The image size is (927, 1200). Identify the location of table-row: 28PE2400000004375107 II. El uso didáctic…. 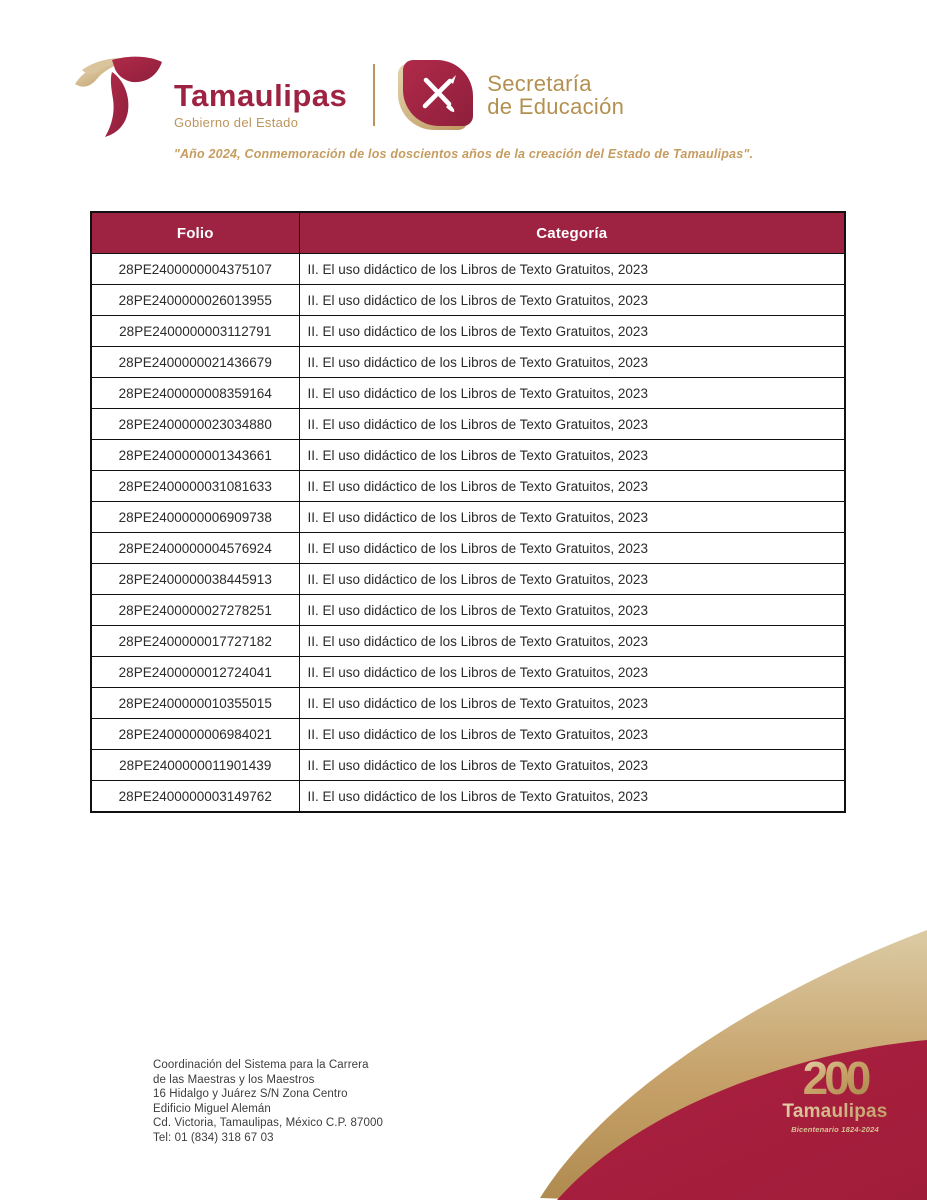
(468, 269).